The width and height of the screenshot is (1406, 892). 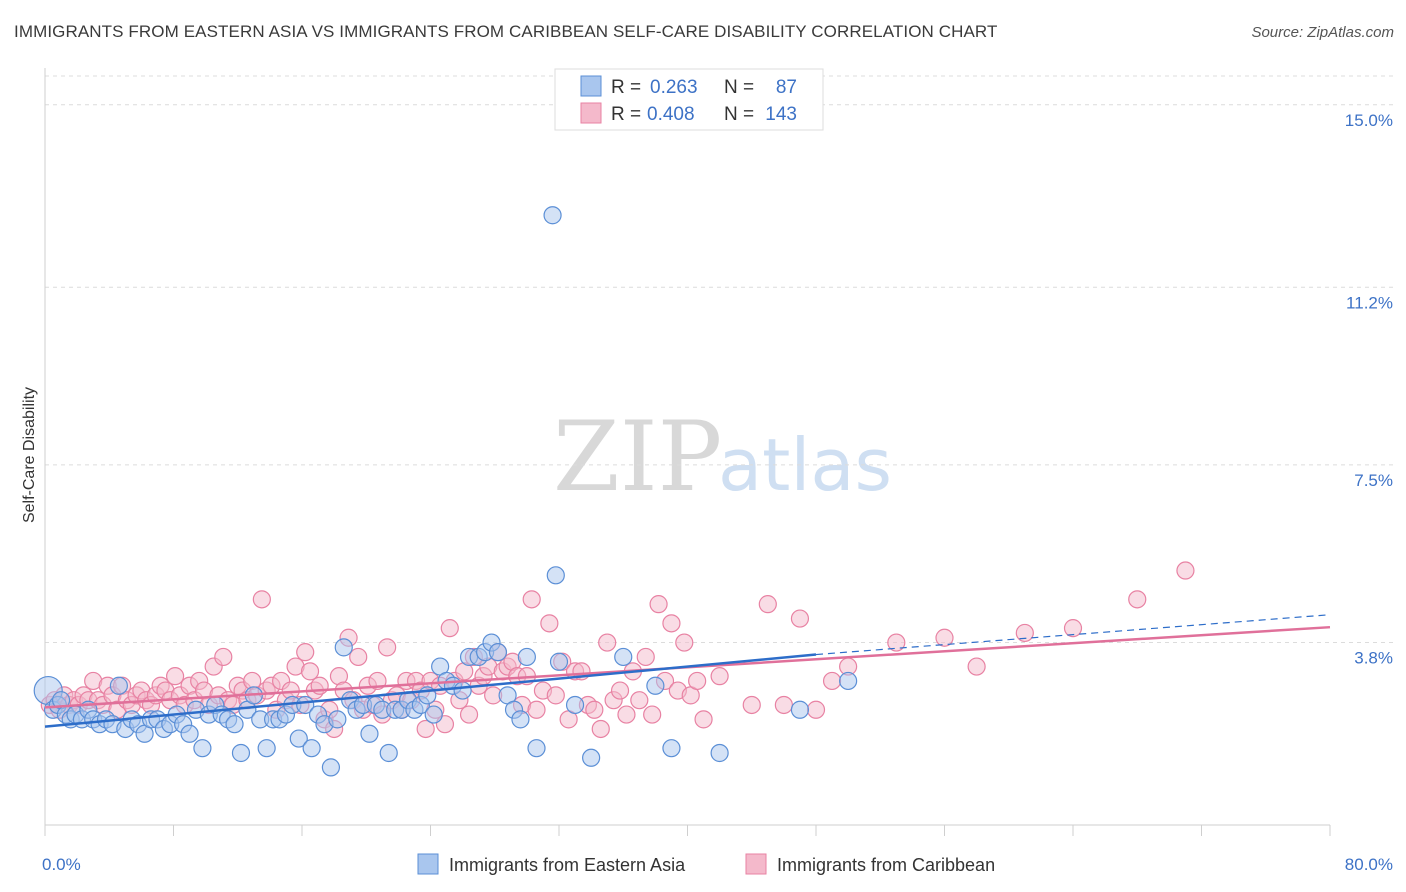 What do you see at coordinates (428, 864) in the screenshot?
I see `bottom-legend-swatch-eastern-asia` at bounding box center [428, 864].